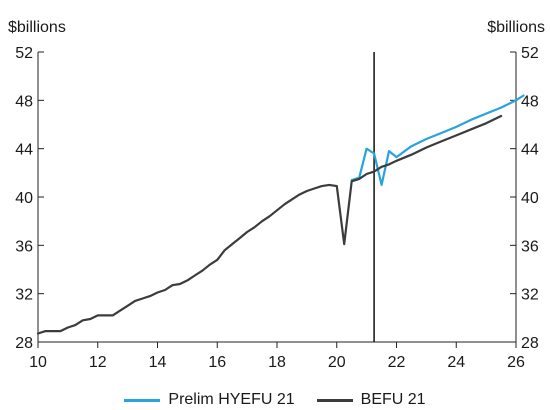  Describe the element at coordinates (393, 399) in the screenshot. I see `legend-label-befu: BEFU 21` at that location.